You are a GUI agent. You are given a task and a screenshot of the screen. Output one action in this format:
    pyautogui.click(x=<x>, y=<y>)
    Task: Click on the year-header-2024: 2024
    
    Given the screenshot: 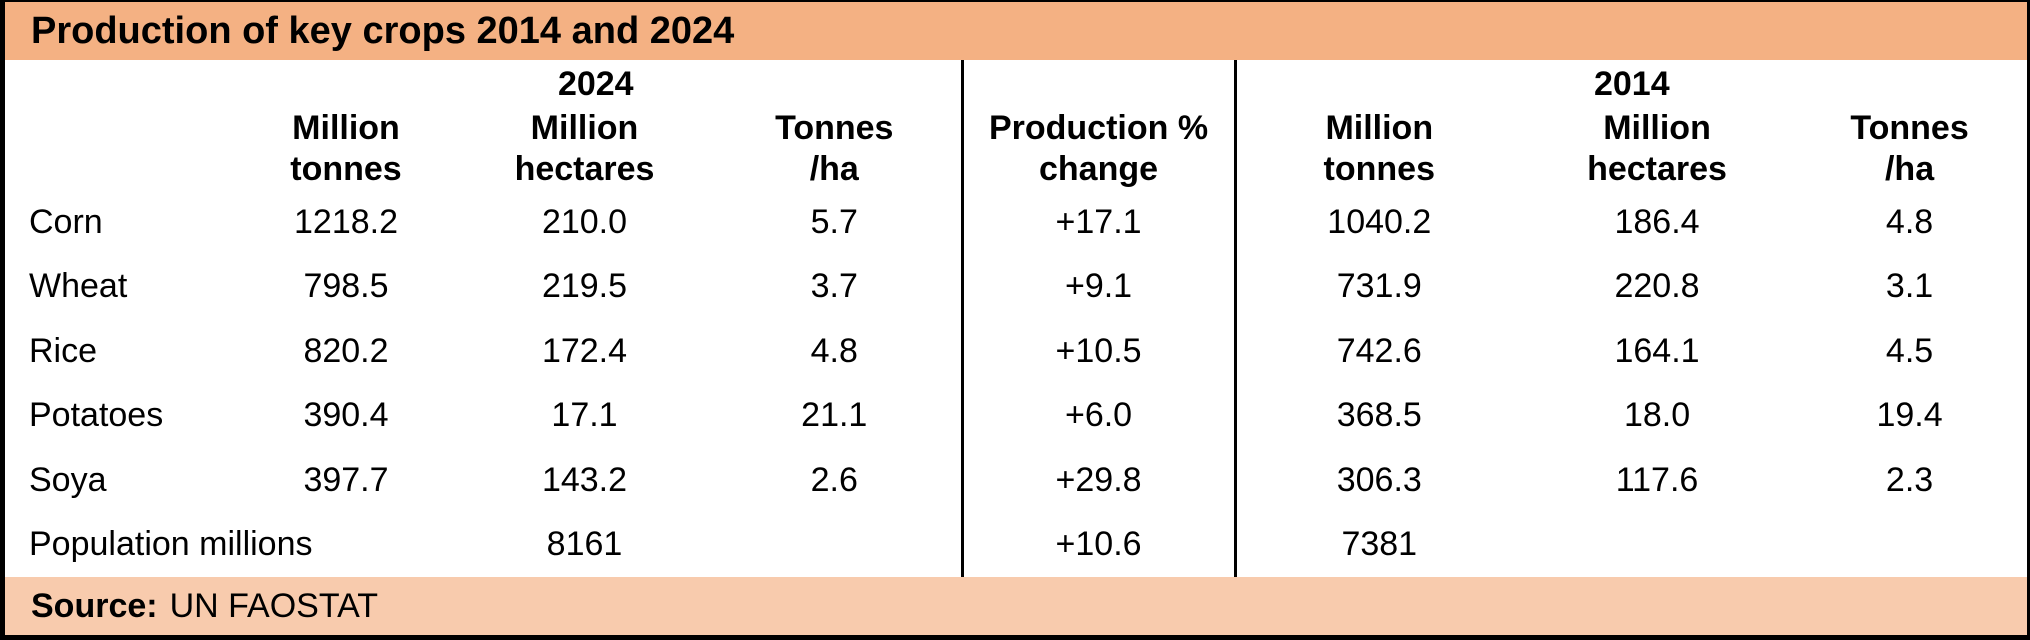 What is the action you would take?
    pyautogui.click(x=595, y=83)
    